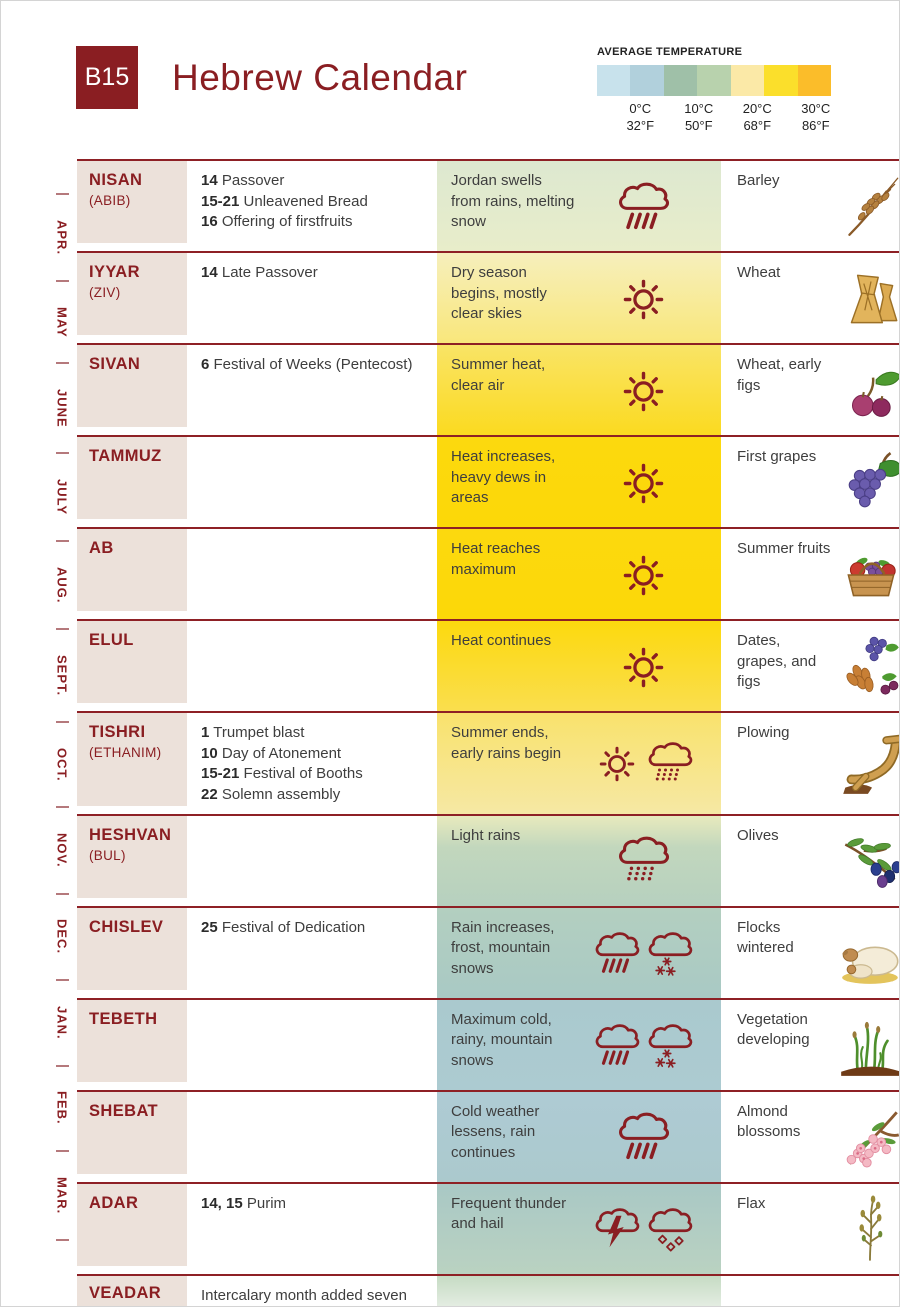 The image size is (900, 1307). I want to click on flax-illustration, so click(866, 1230).